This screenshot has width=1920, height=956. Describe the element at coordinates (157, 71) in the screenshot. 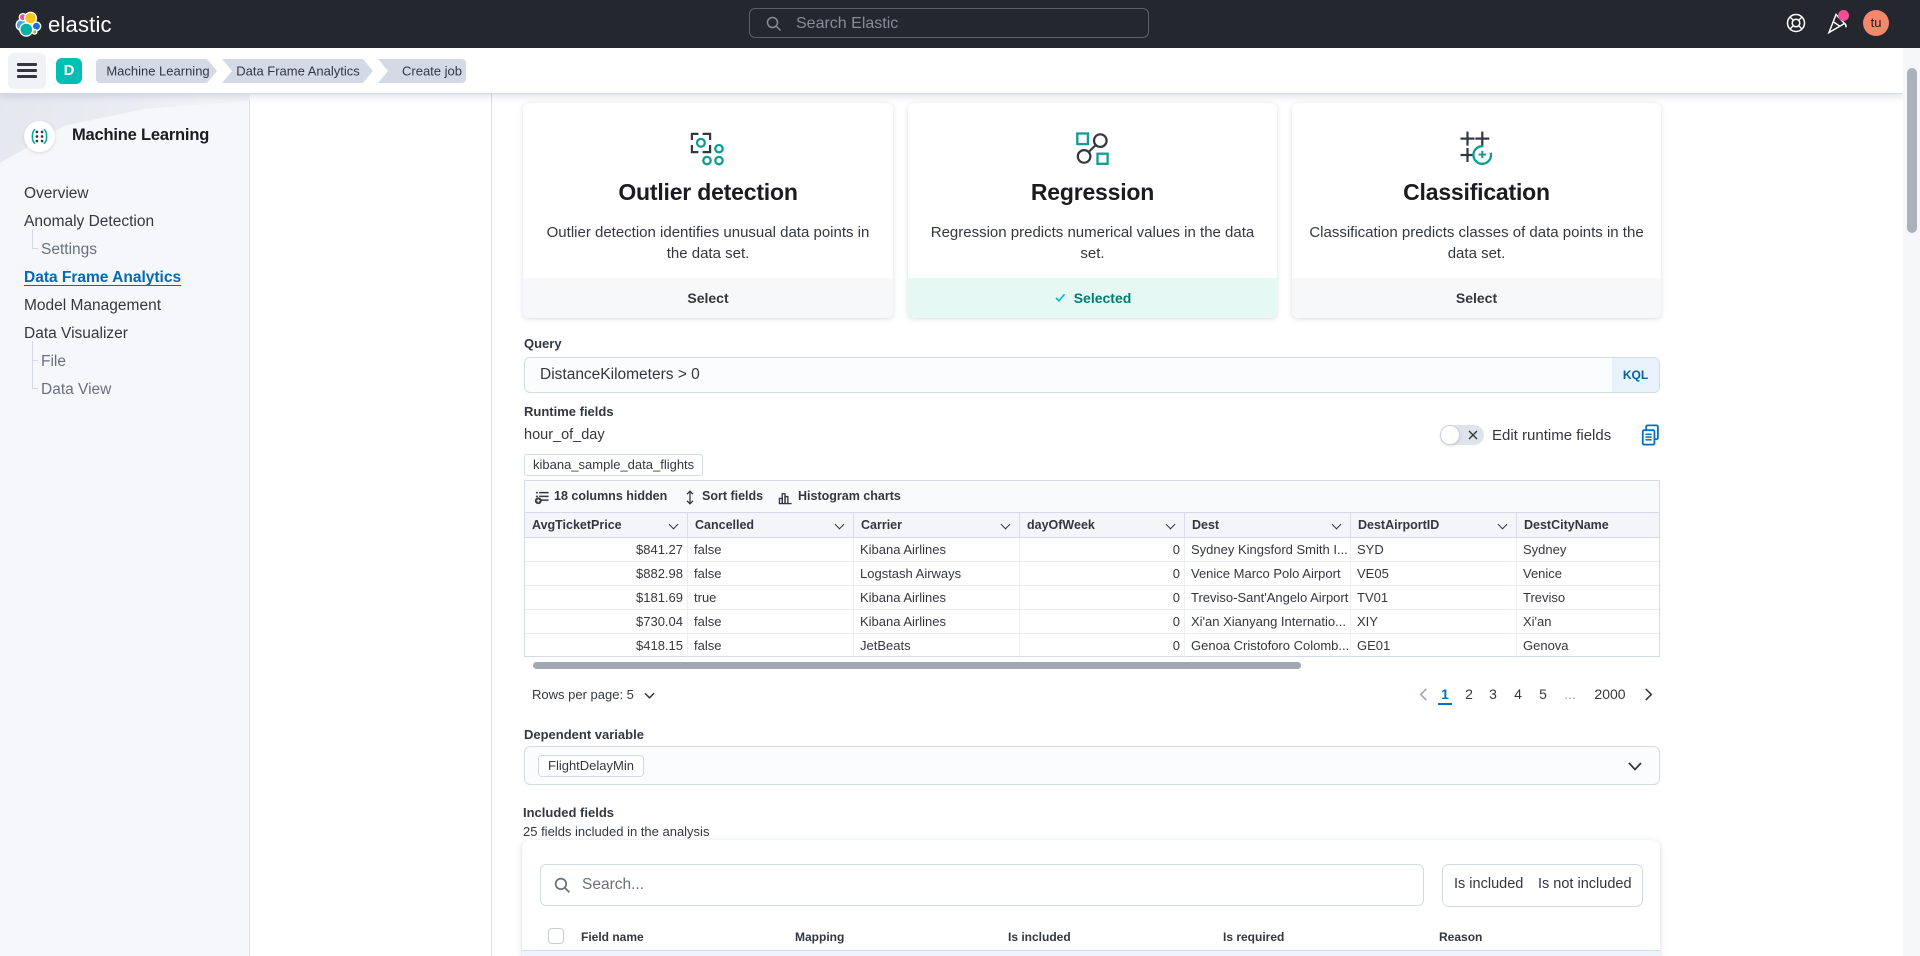

I see `svg-text: Machine Learning` at that location.